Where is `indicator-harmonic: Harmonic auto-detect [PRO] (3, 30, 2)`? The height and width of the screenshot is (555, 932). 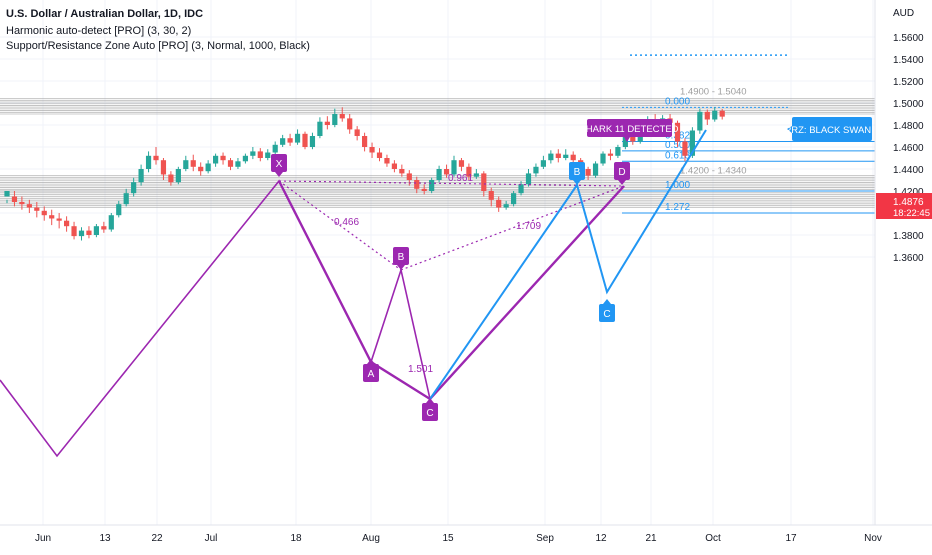 indicator-harmonic: Harmonic auto-detect [PRO] (3, 30, 2) is located at coordinates (99, 31).